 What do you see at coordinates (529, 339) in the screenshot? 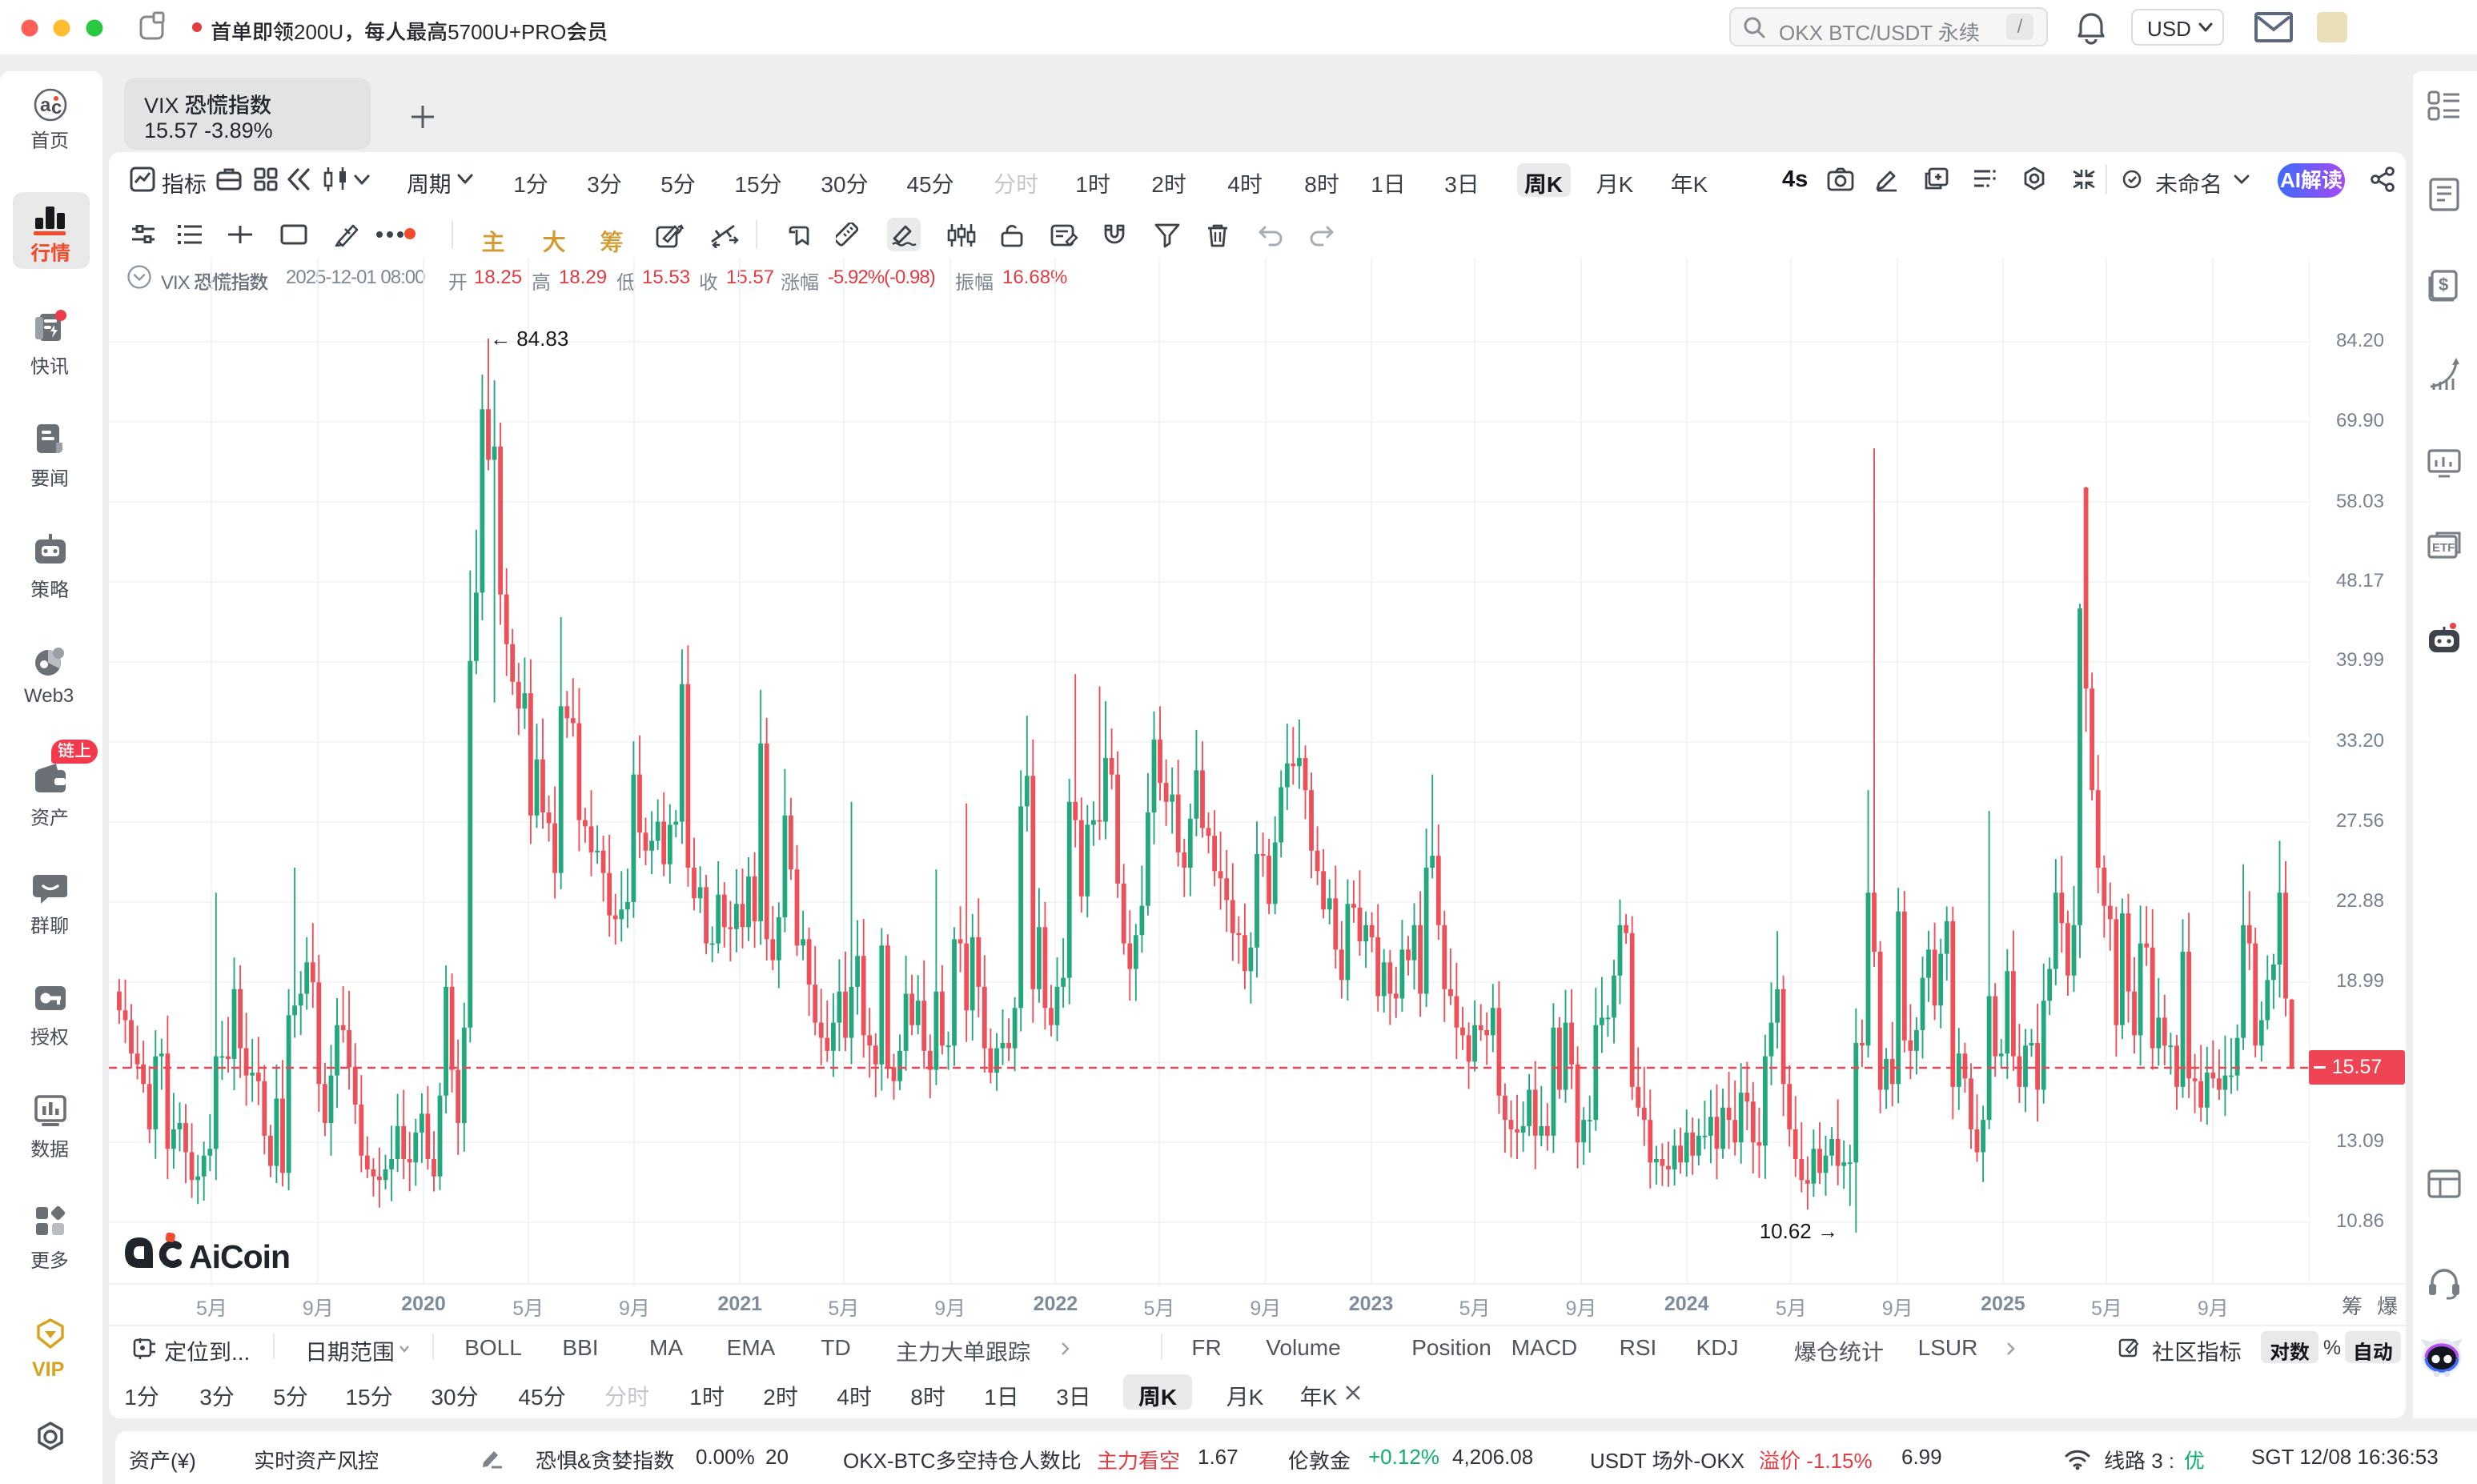
I see `svg-text: ← 84.83` at bounding box center [529, 339].